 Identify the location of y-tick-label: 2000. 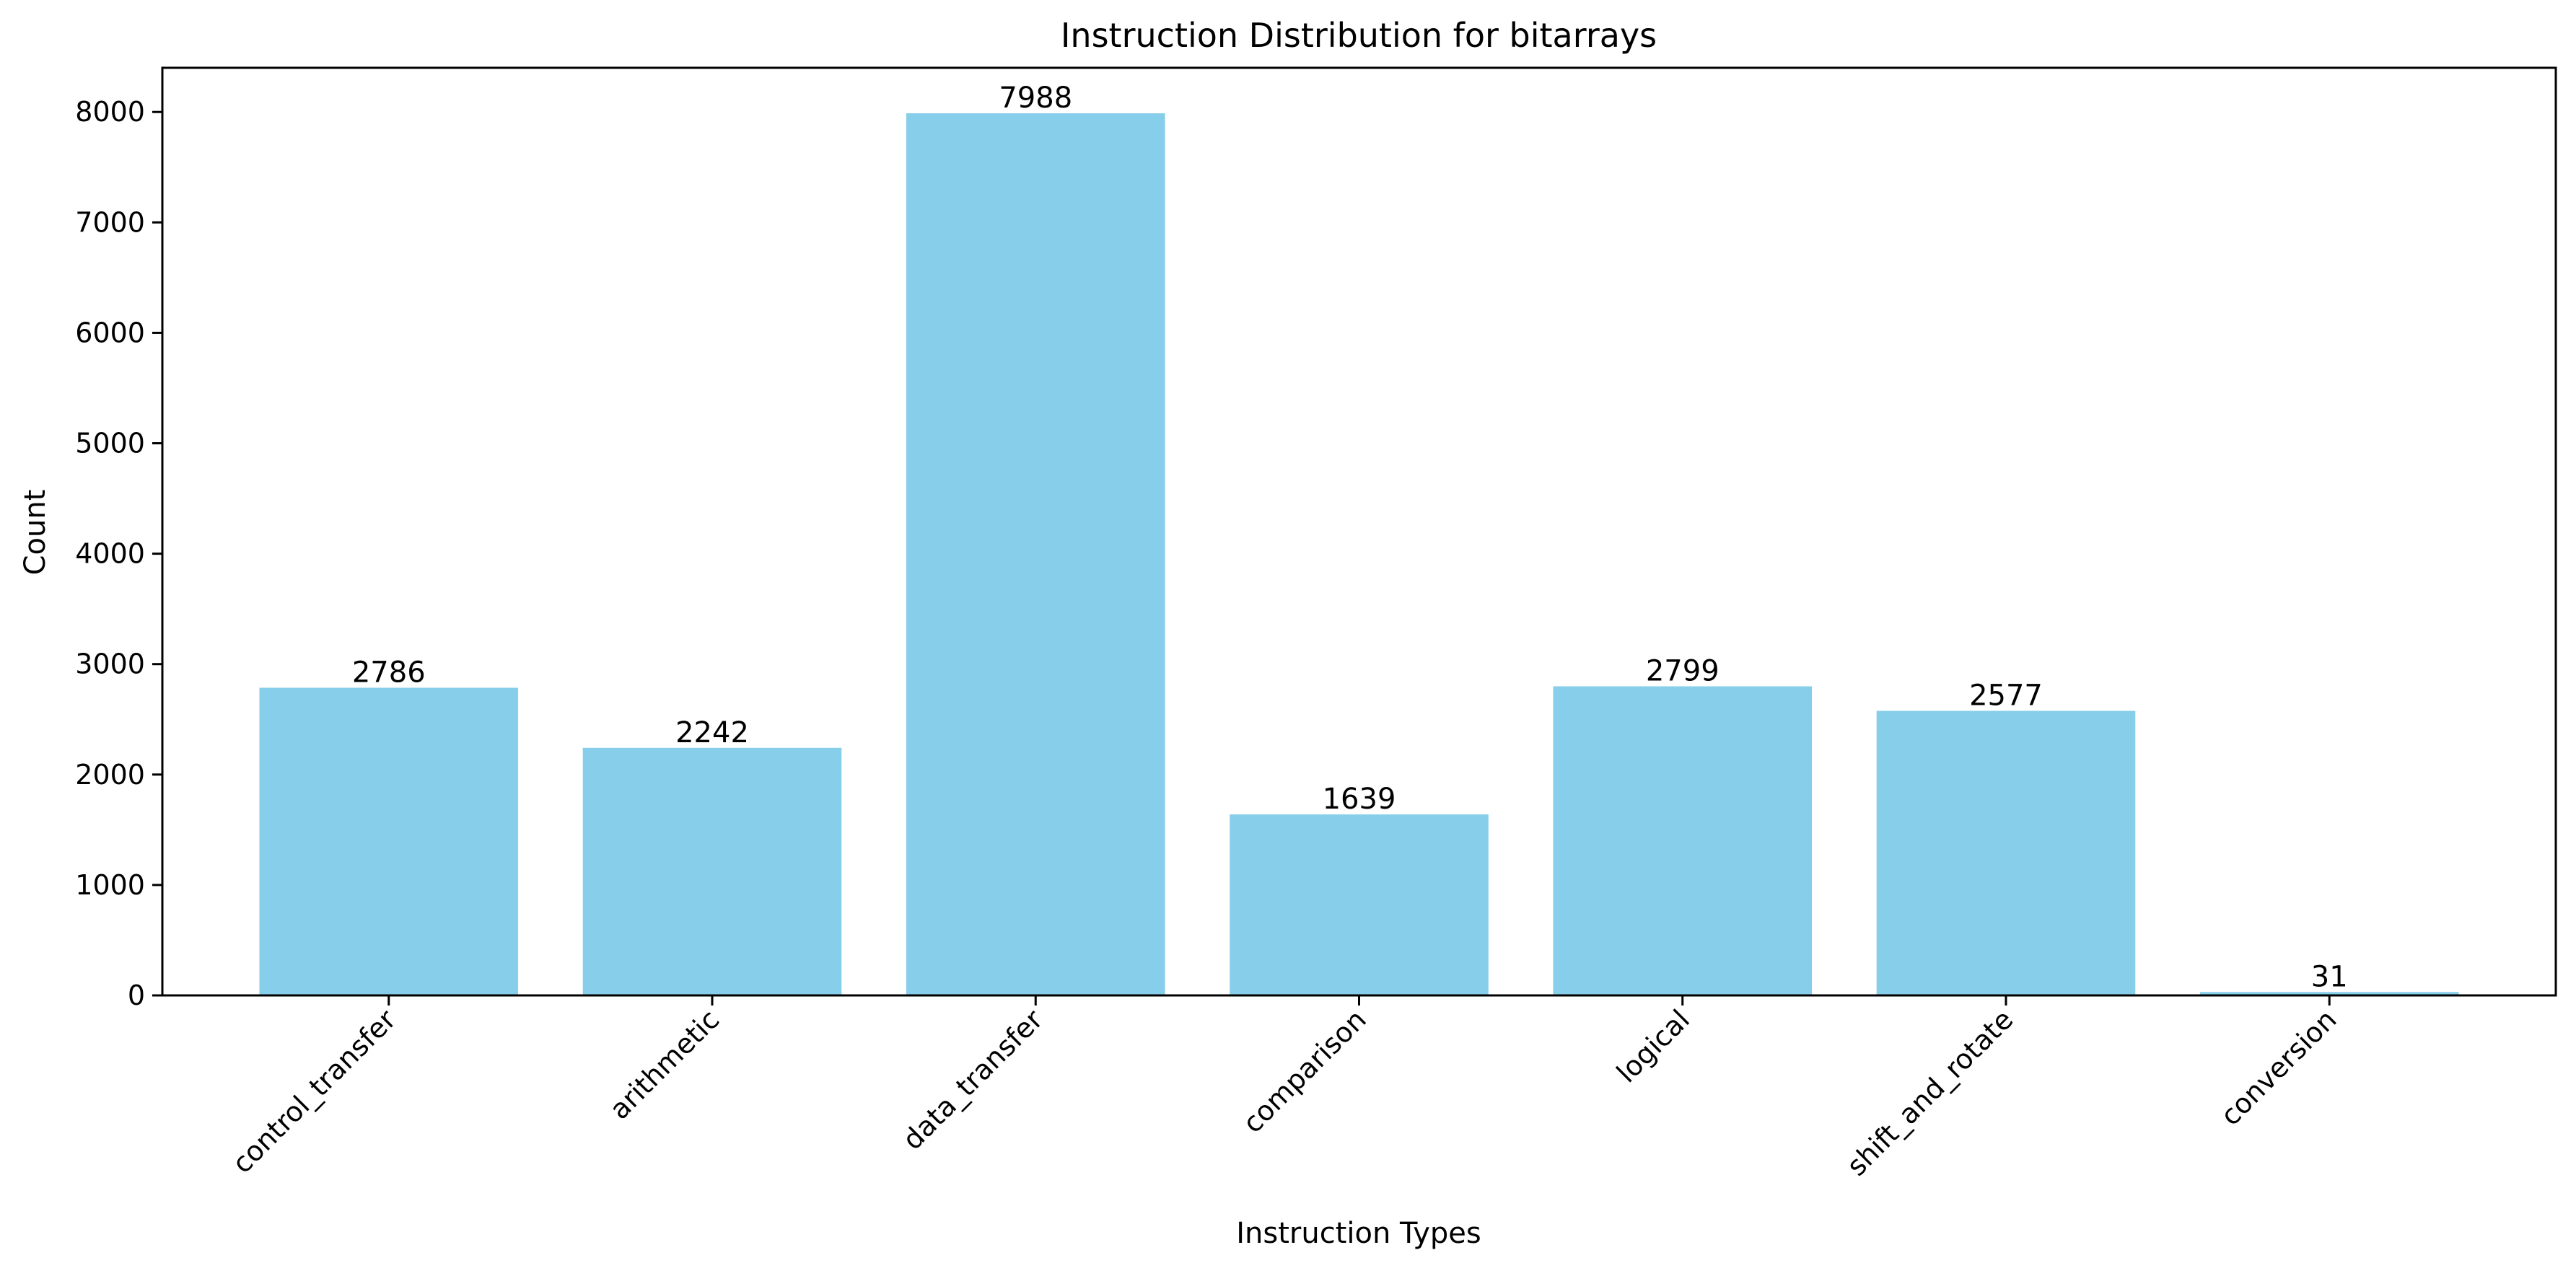
(110, 775).